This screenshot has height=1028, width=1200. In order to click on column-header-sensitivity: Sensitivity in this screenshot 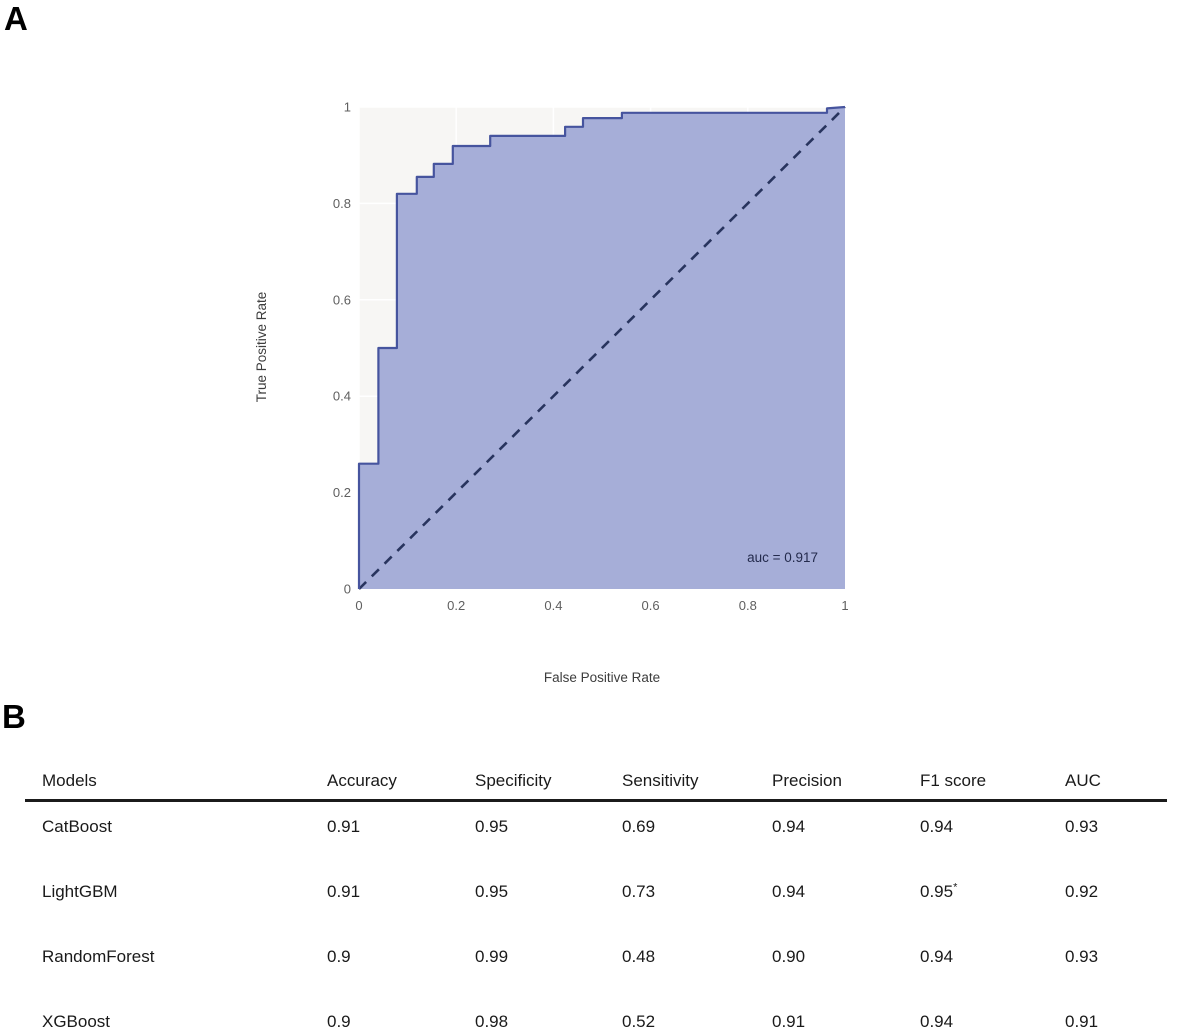, I will do `click(660, 780)`.